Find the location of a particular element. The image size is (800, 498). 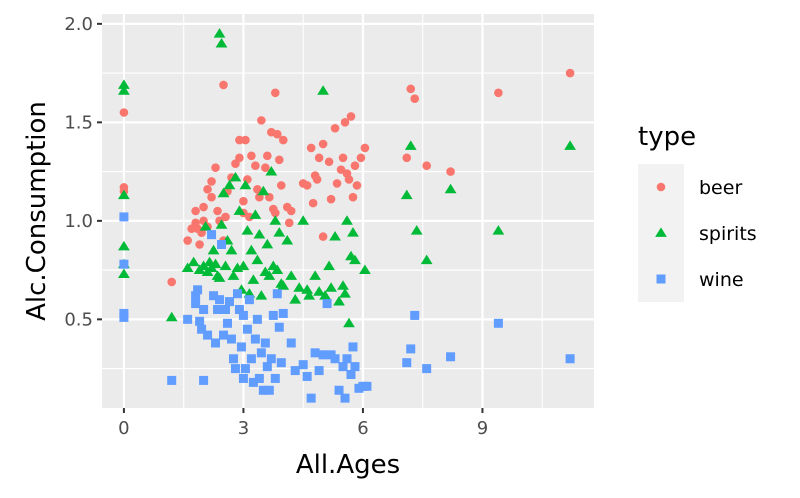

y-axis: 0.5 1.0 1.5 2.0 is located at coordinates (83, 172).